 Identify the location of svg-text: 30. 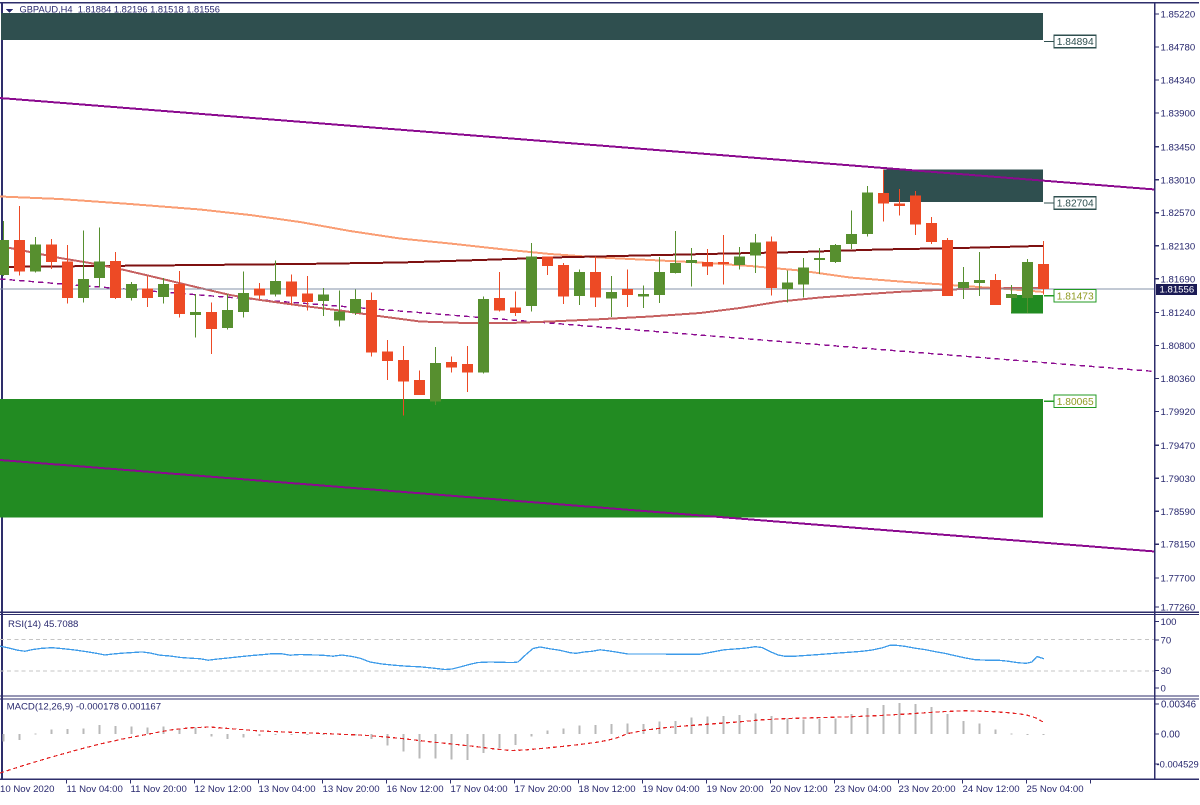
(1166, 671).